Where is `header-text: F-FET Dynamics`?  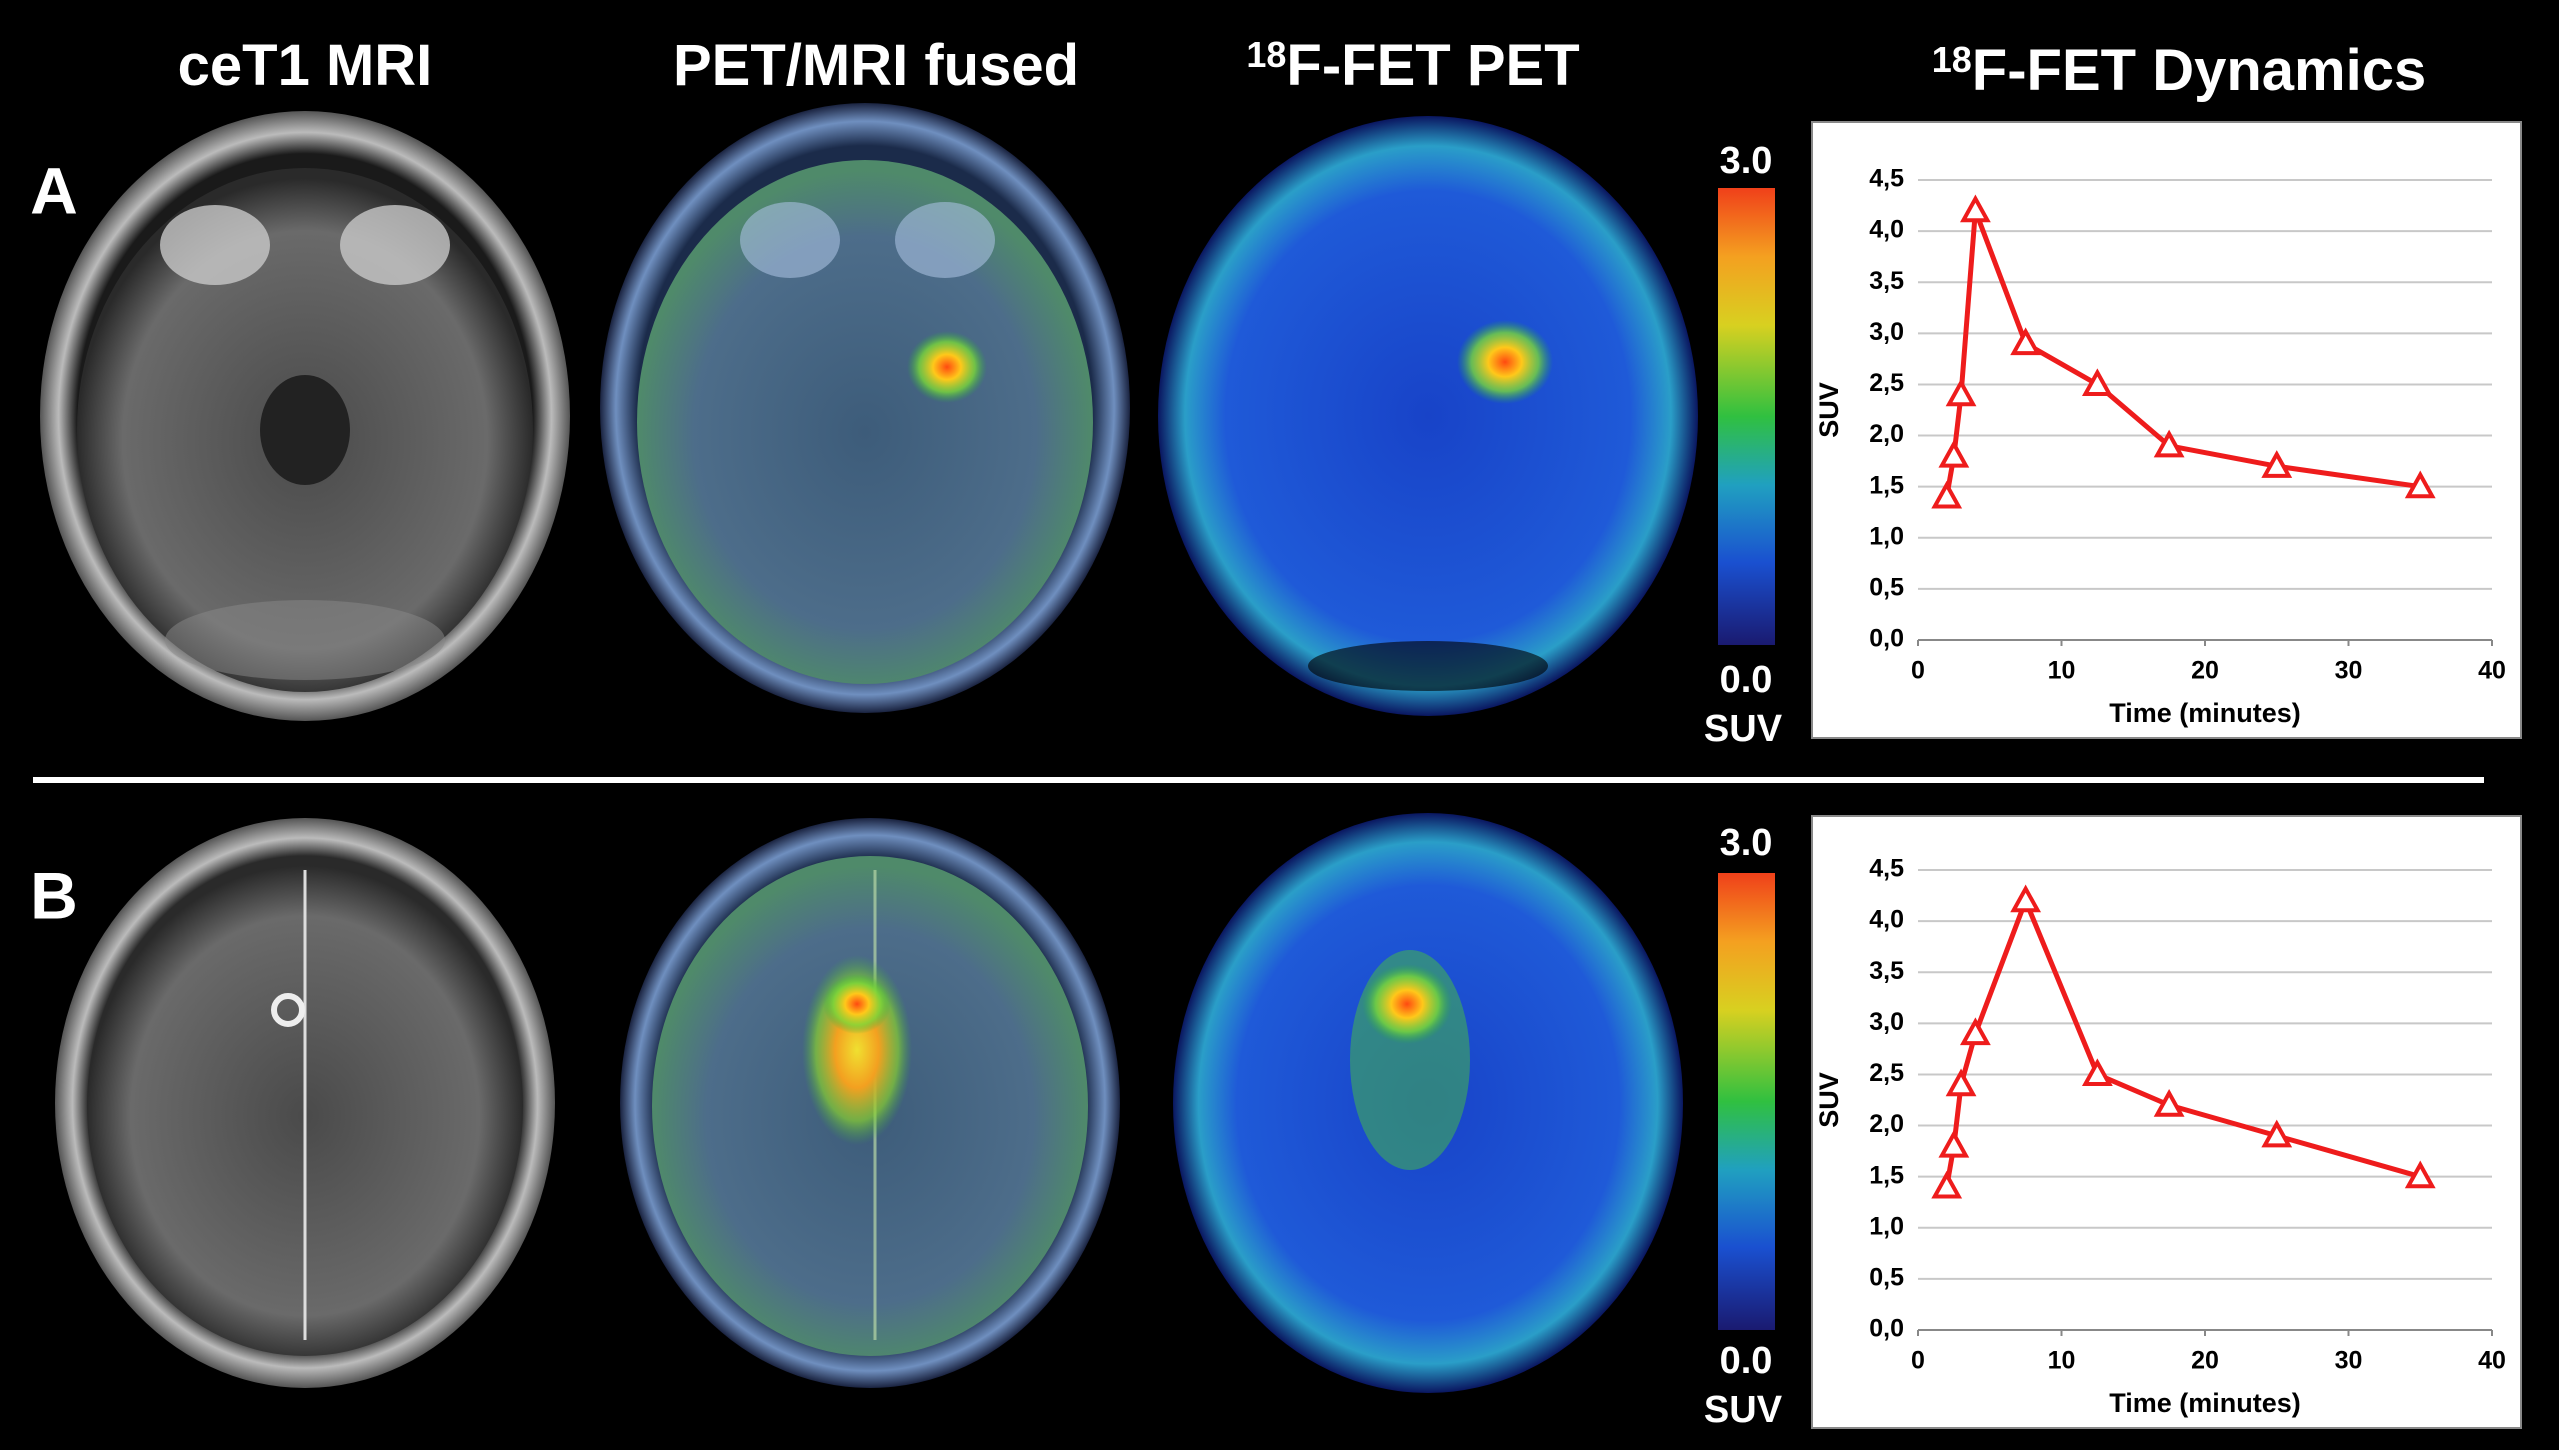
header-text: F-FET Dynamics is located at coordinates (2199, 70).